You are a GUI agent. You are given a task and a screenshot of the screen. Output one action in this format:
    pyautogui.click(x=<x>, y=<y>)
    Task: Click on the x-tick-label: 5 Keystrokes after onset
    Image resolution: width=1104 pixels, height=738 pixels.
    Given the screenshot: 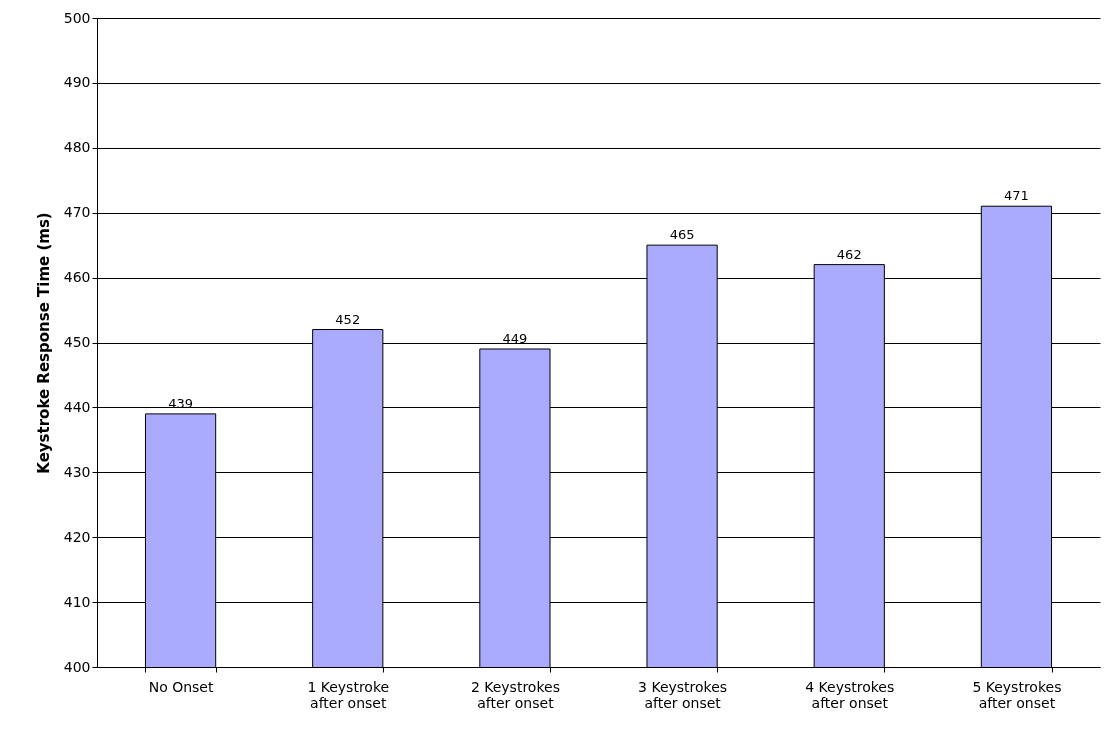 What is the action you would take?
    pyautogui.click(x=1017, y=694)
    